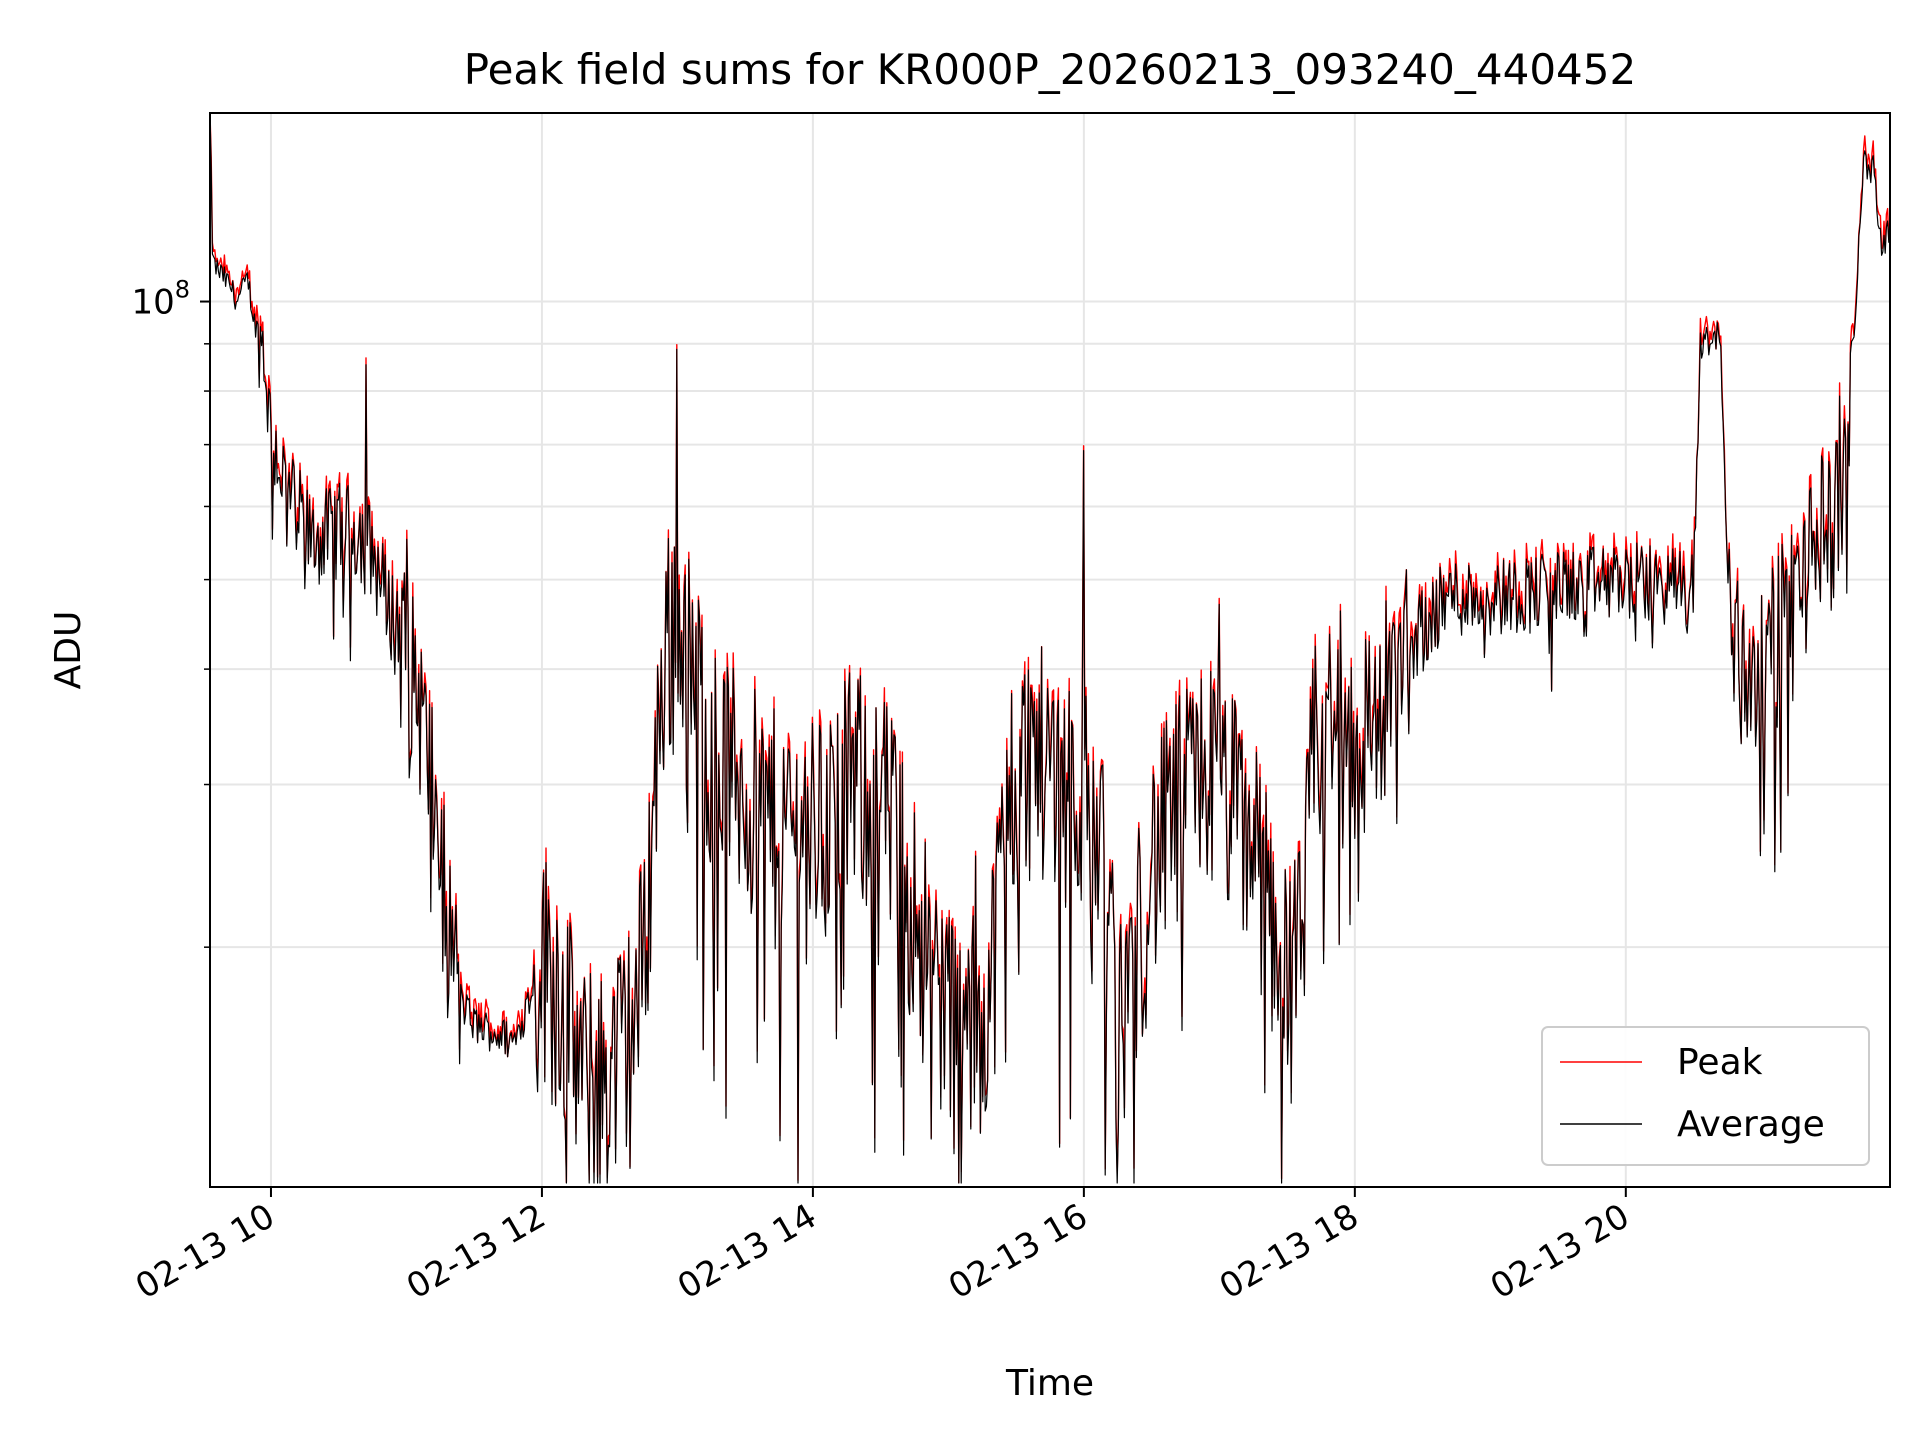  Describe the element at coordinates (1720, 1062) in the screenshot. I see `legend-peak-label: Peak` at that location.